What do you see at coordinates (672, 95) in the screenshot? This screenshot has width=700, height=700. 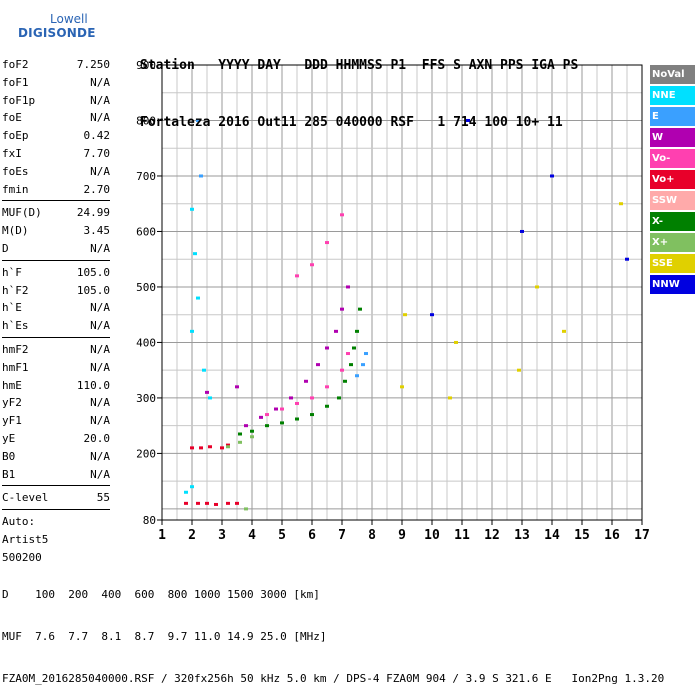 I see `legend-item-nne: NNE` at bounding box center [672, 95].